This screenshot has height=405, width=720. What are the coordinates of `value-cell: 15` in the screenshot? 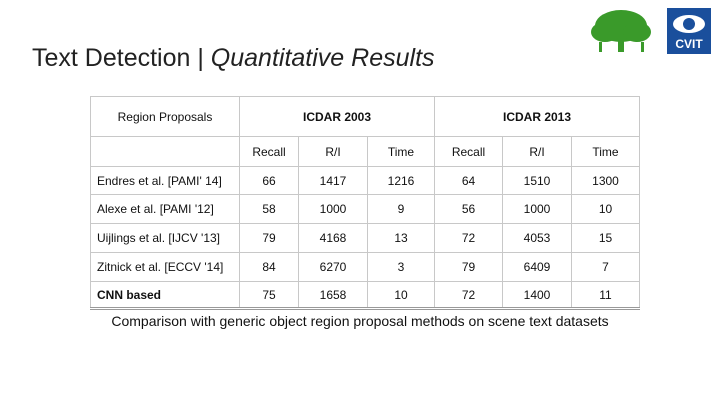 It's located at (605, 238).